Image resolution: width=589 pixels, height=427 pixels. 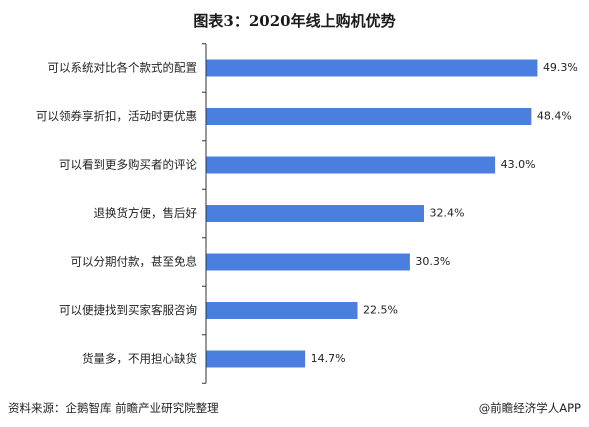 What do you see at coordinates (139, 359) in the screenshot?
I see `category-label: 货量多，不用担心缺货` at bounding box center [139, 359].